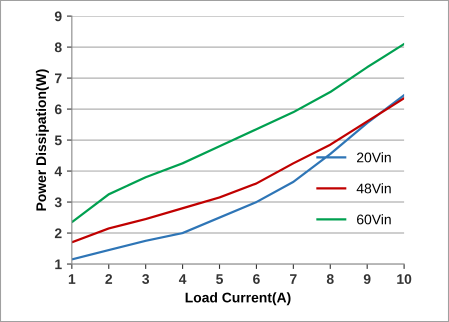  Describe the element at coordinates (367, 279) in the screenshot. I see `x-tick-label: 9` at that location.